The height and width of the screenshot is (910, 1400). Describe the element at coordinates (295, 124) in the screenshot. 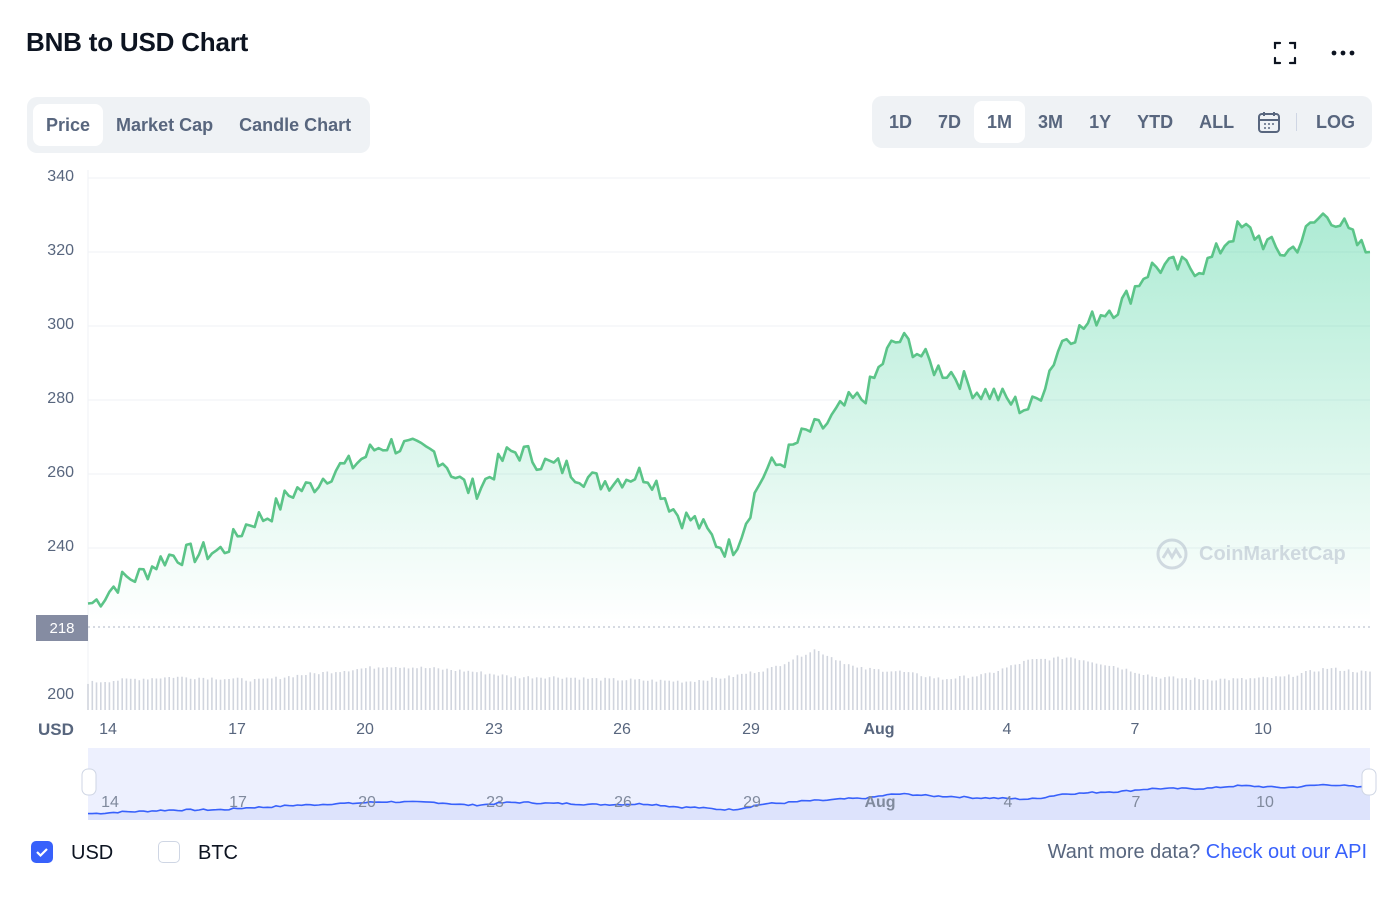

I see `tab-candle-chart: Candle Chart` at that location.